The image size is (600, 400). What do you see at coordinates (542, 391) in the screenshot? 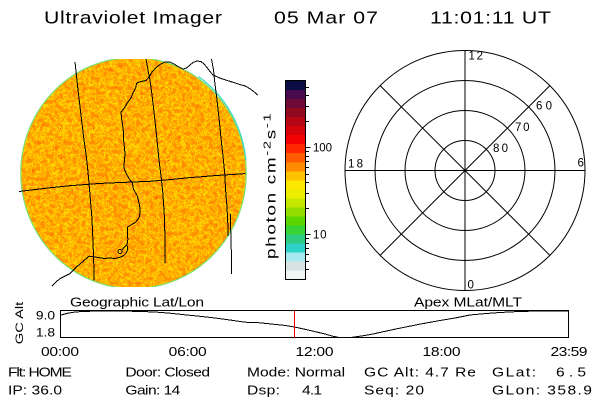
I see `svg-text: GLon: 358.9` at bounding box center [542, 391].